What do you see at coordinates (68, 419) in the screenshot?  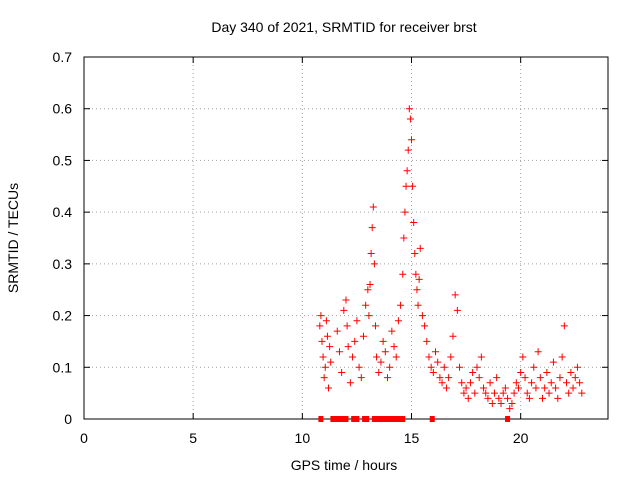 I see `y-tick-label: 0` at bounding box center [68, 419].